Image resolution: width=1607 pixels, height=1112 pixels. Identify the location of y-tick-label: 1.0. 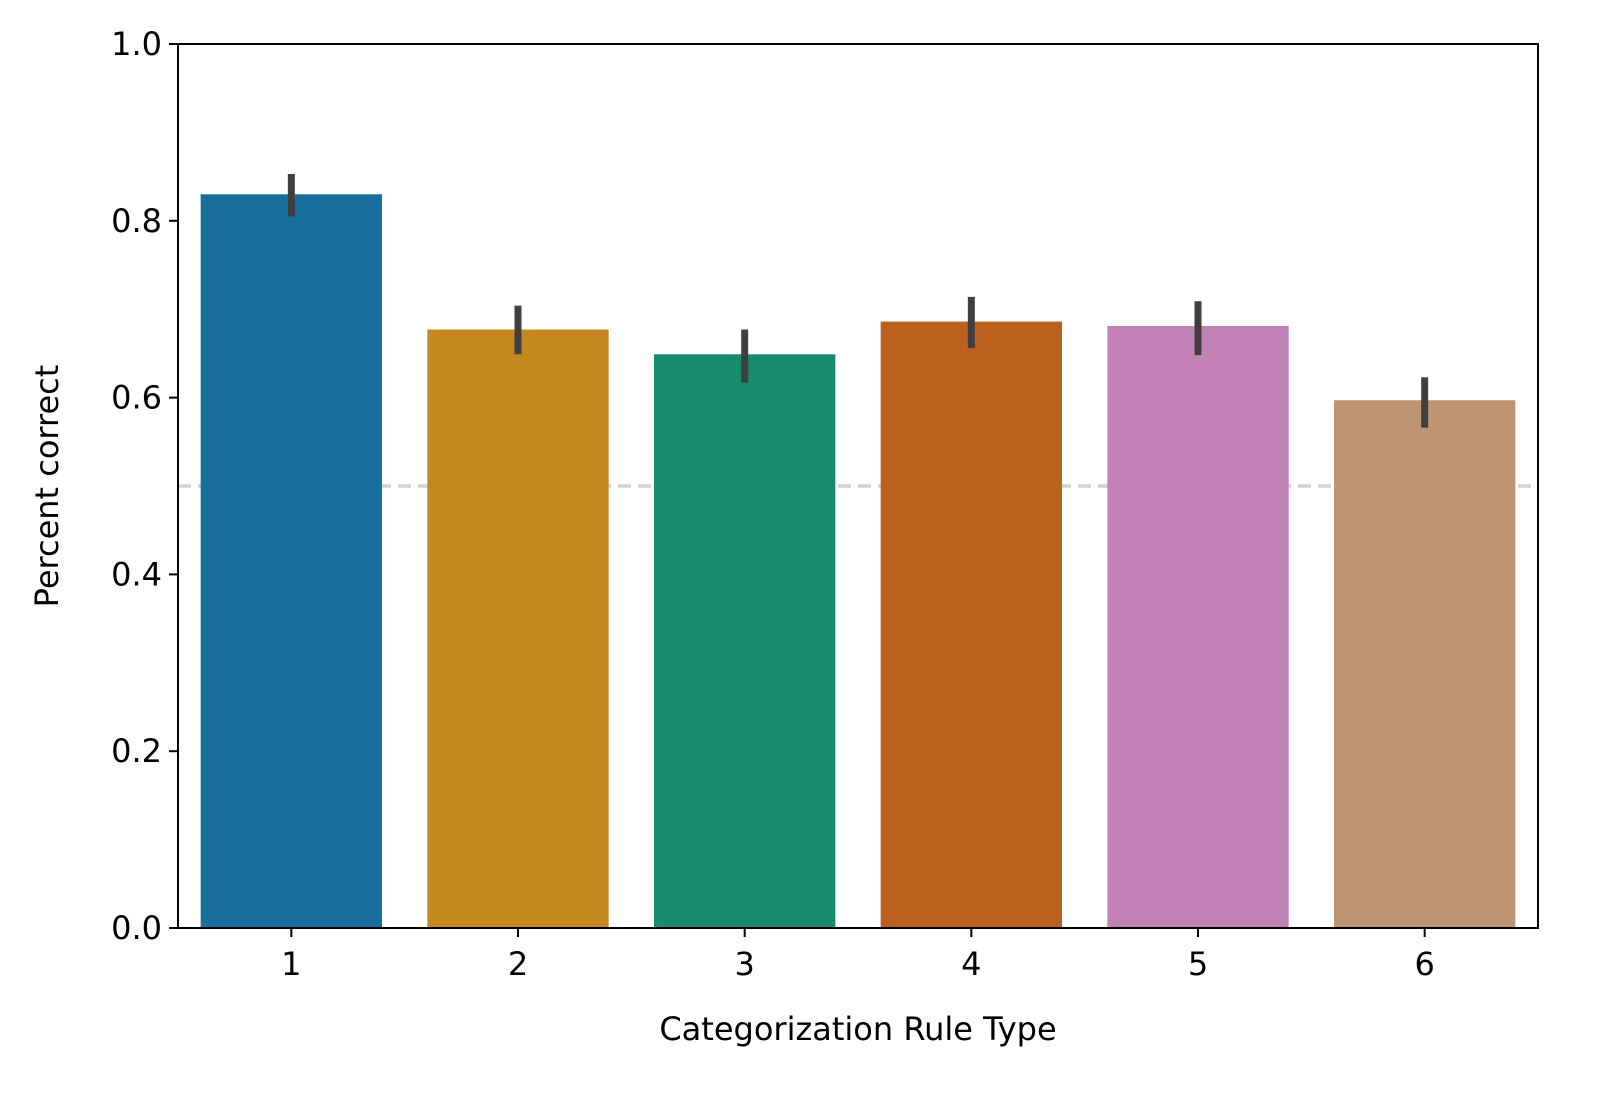
(136, 44).